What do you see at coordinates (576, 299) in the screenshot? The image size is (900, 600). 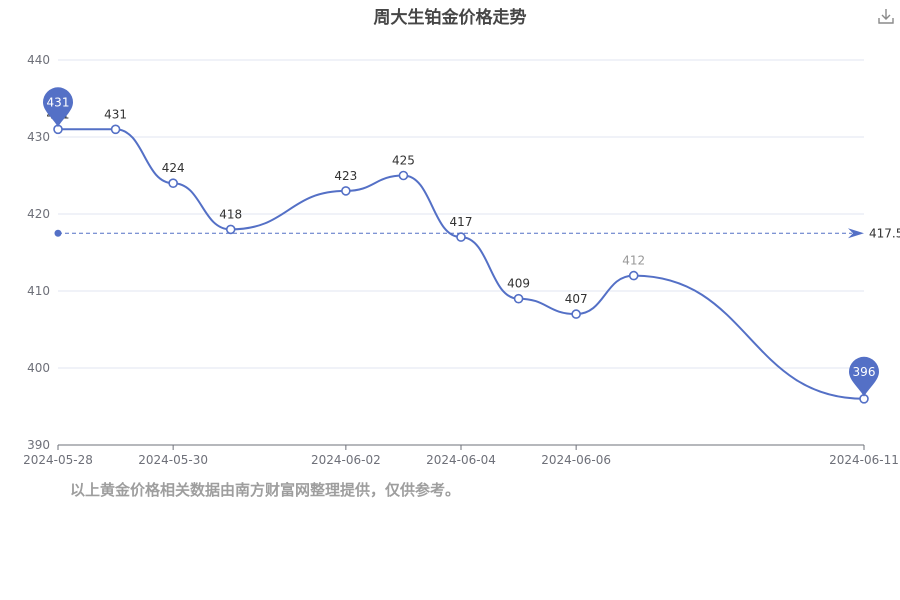 I see `data-label: 407` at bounding box center [576, 299].